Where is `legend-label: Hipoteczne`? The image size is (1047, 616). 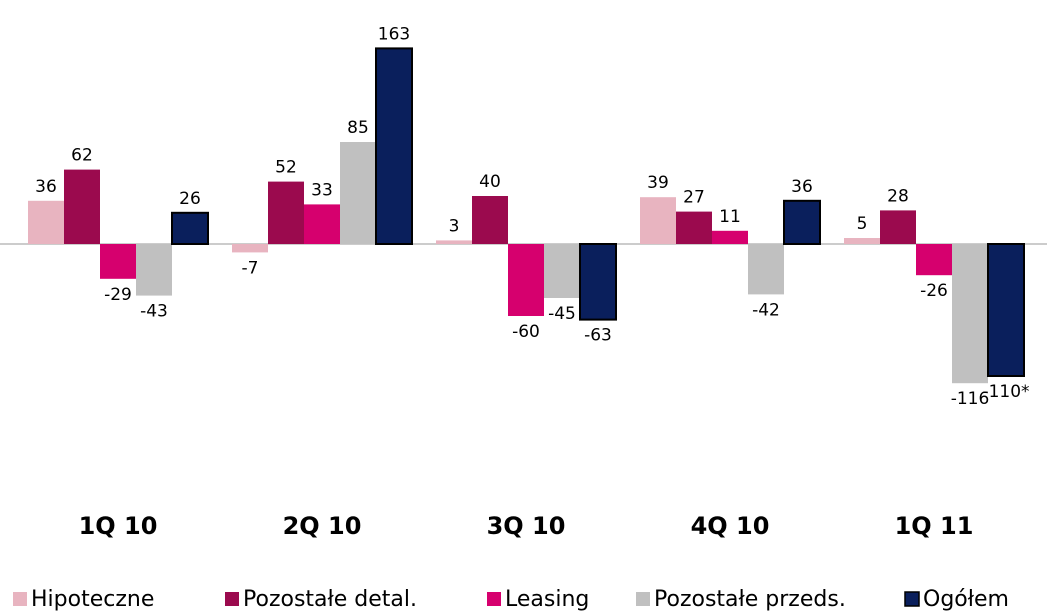 legend-label: Hipoteczne is located at coordinates (92, 599).